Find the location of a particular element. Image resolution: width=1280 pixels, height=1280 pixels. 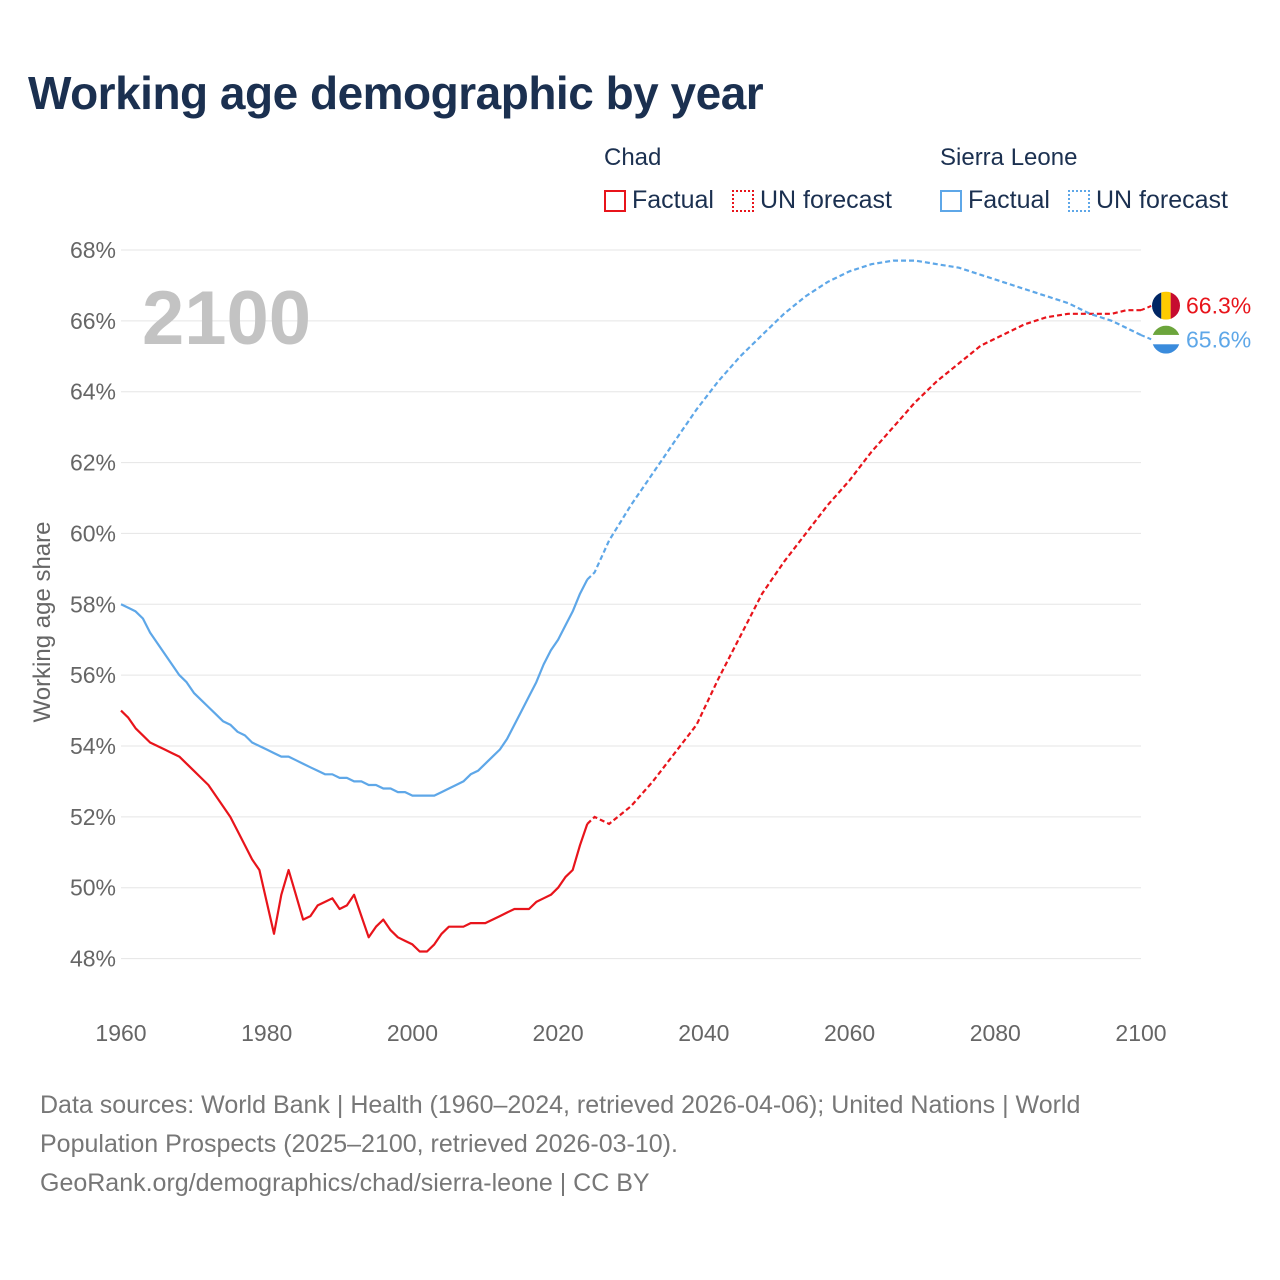

y-tick-label-48: 48% is located at coordinates (93, 959).